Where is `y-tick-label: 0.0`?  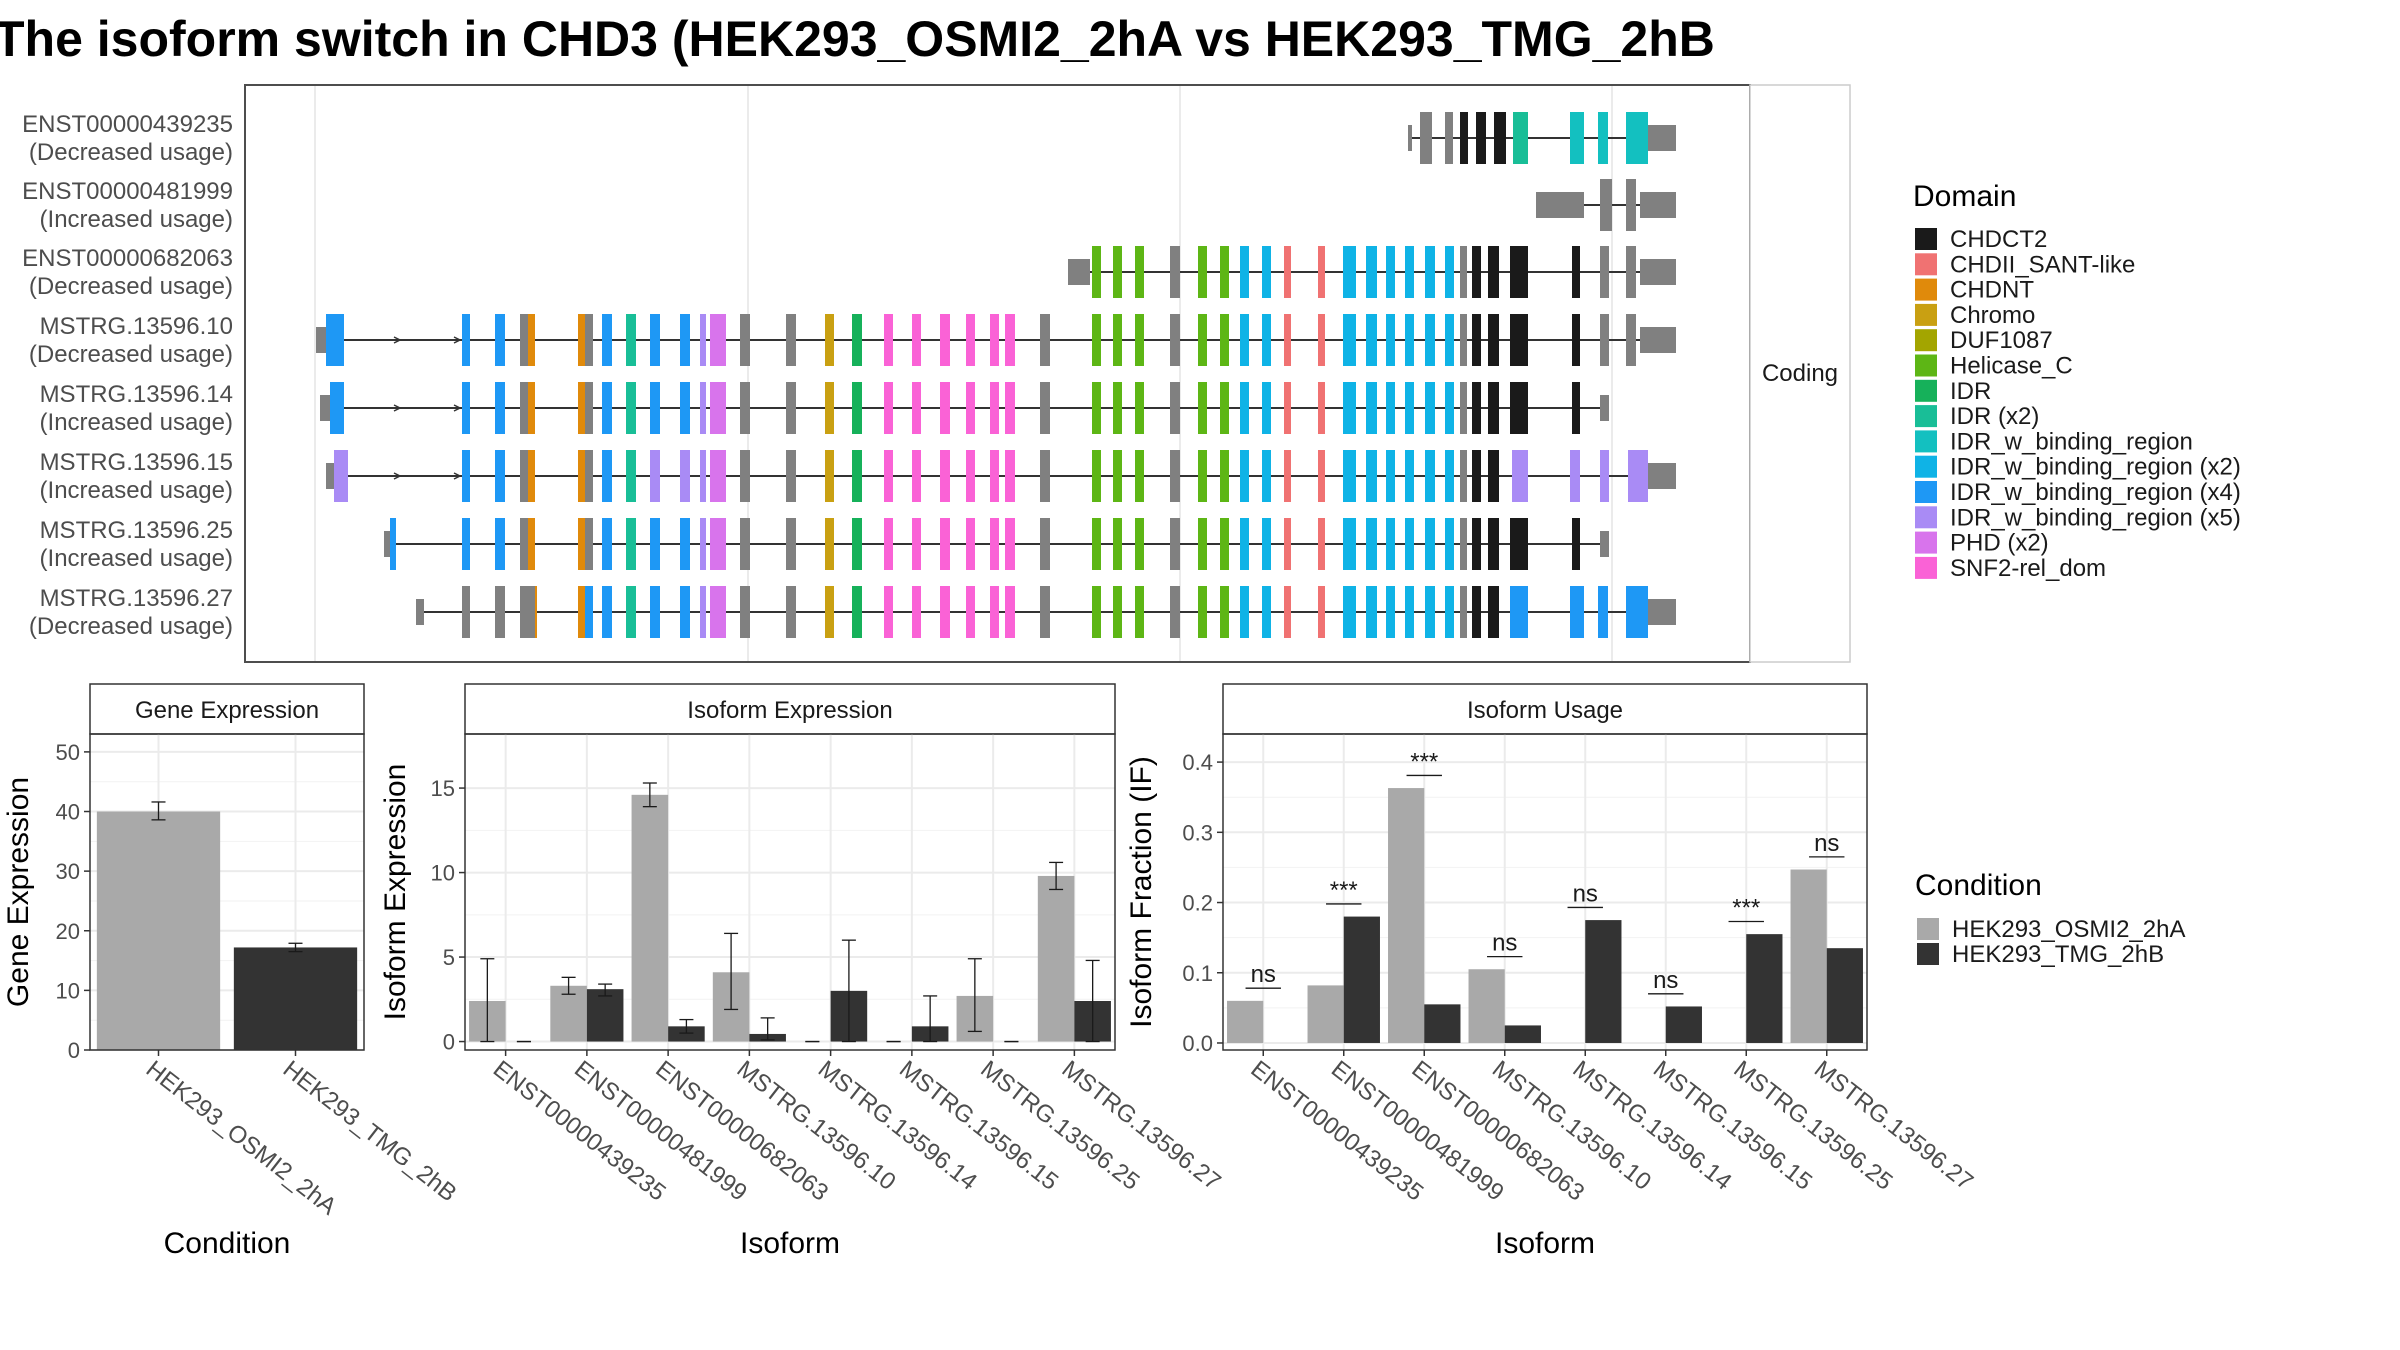
y-tick-label: 0.0 is located at coordinates (1197, 1043).